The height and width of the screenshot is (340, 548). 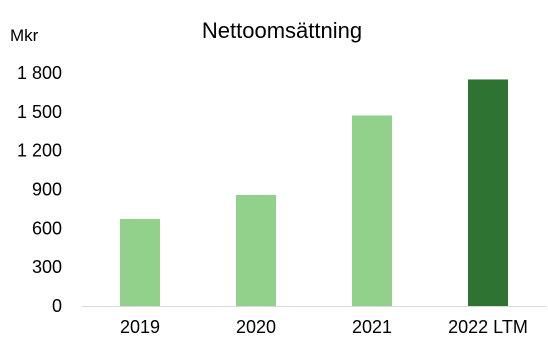 I want to click on y-axis-unit-label: Mkr, so click(x=24, y=35).